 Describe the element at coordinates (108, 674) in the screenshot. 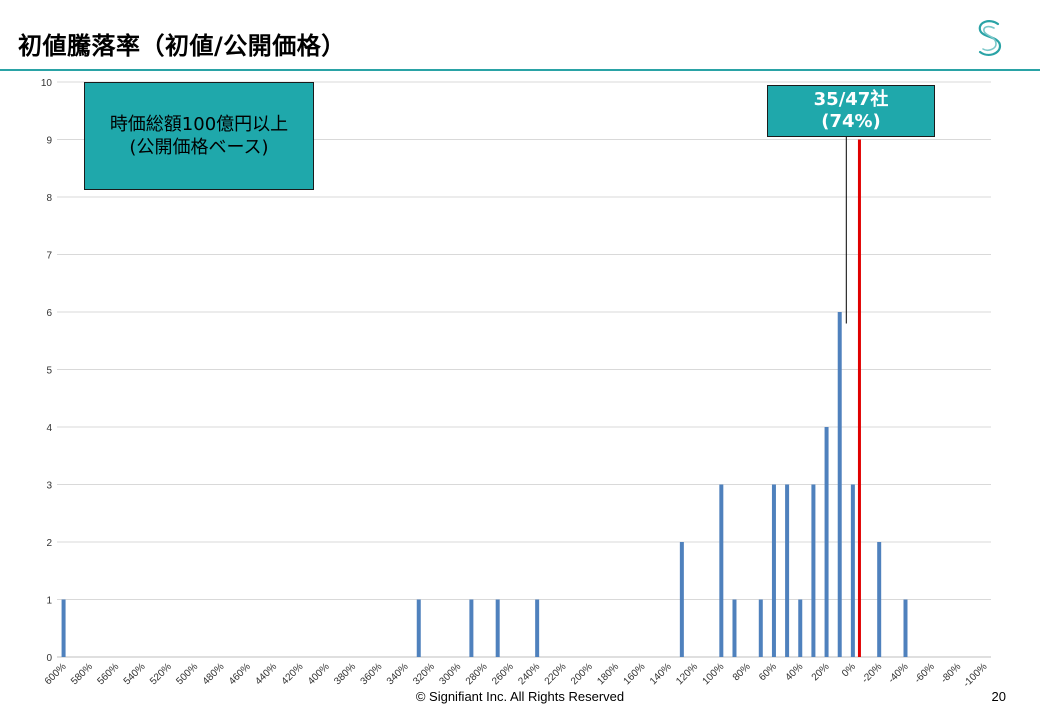

I see `x-tick-label: 560%` at that location.